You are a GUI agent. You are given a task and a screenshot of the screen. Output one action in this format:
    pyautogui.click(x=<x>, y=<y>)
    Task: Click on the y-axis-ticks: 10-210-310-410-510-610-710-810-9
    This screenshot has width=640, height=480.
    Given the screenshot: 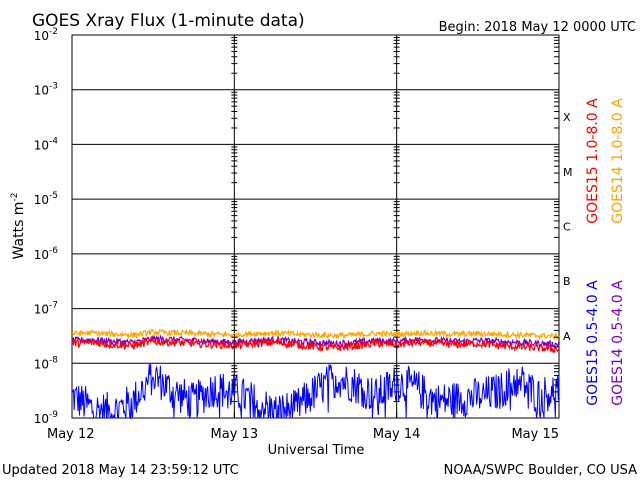 What is the action you would take?
    pyautogui.click(x=46, y=226)
    